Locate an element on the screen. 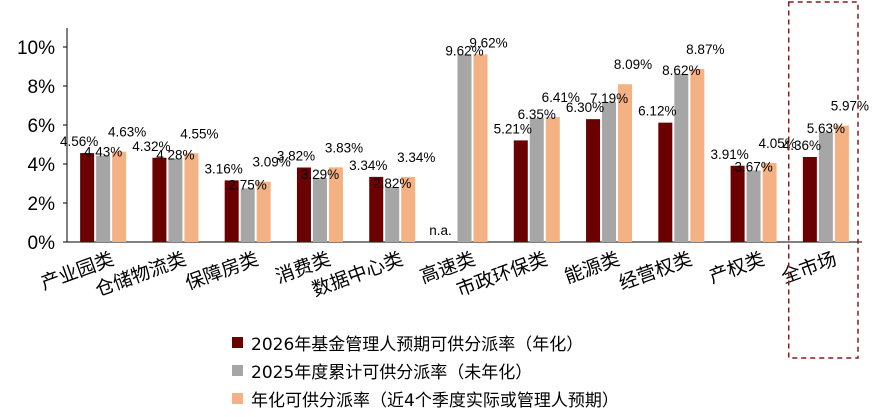  data-label-1-5: 3.34% is located at coordinates (368, 165).